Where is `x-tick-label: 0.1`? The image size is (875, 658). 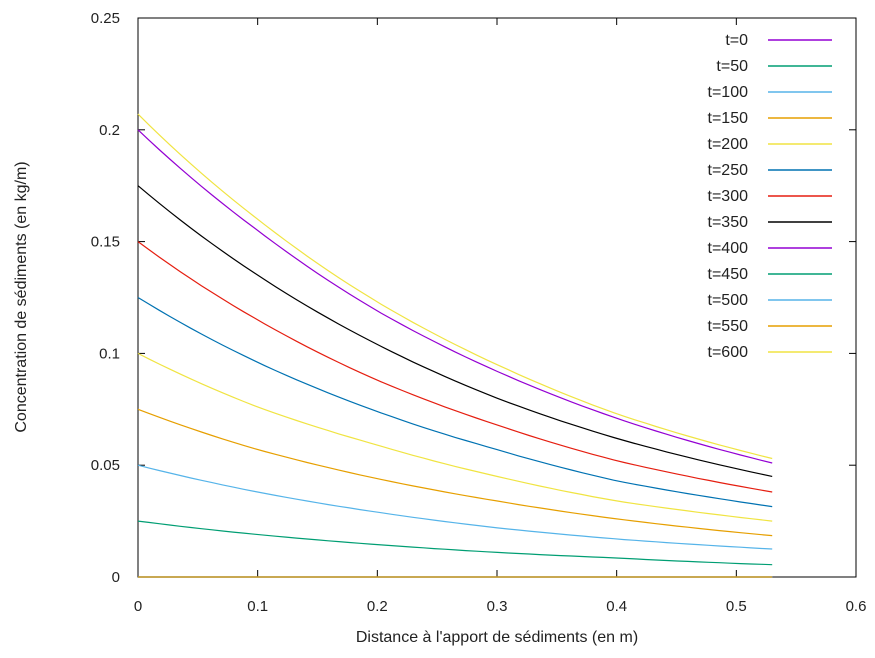
x-tick-label: 0.1 is located at coordinates (257, 606).